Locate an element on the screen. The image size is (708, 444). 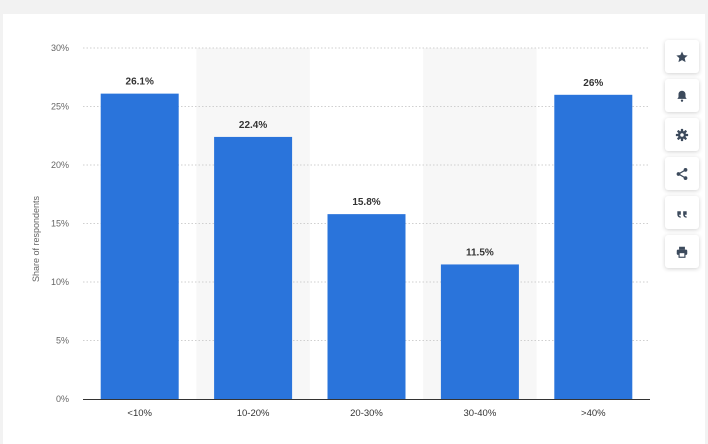
x-tick-label: 30-40% is located at coordinates (480, 413).